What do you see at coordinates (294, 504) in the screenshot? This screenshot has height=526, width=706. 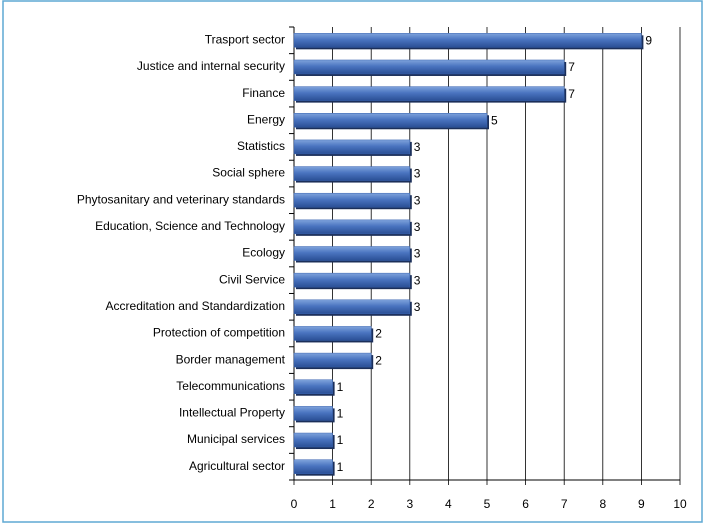 I see `x-tick-label: 0` at bounding box center [294, 504].